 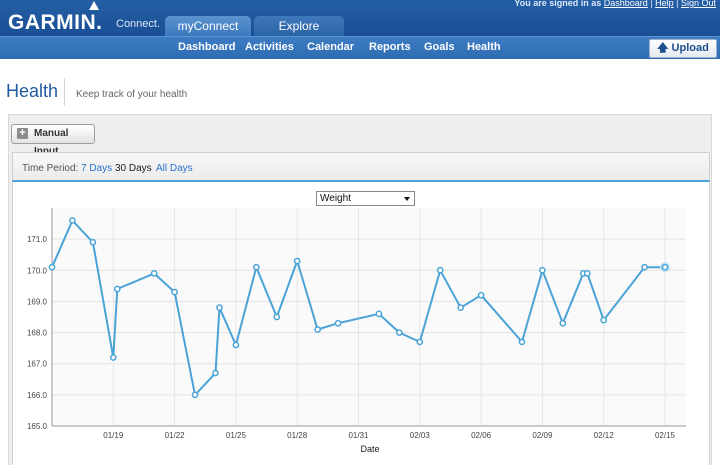 I want to click on x-tick-label: 02/06, so click(x=481, y=435).